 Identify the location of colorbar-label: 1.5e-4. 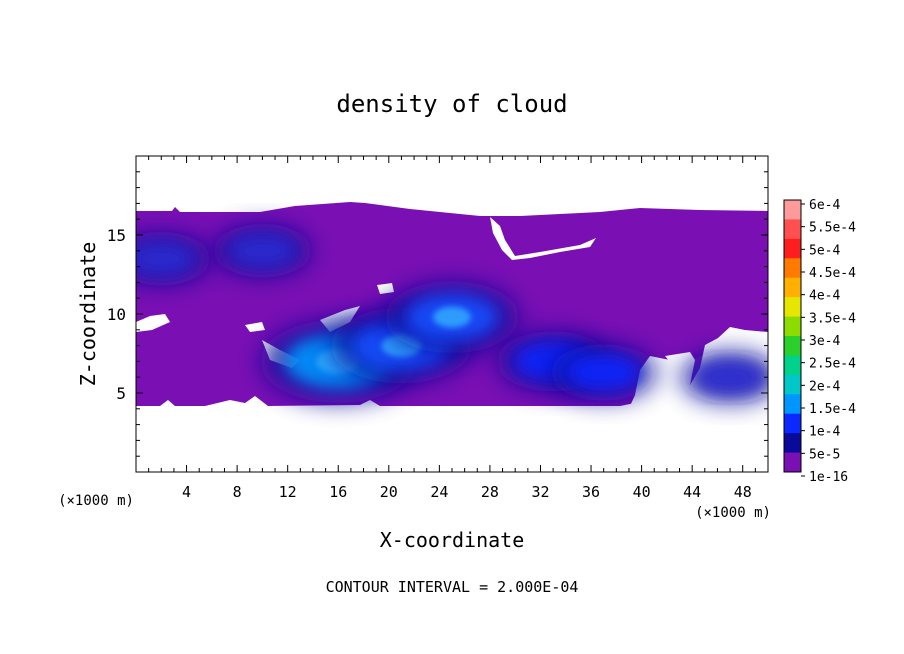
(832, 409).